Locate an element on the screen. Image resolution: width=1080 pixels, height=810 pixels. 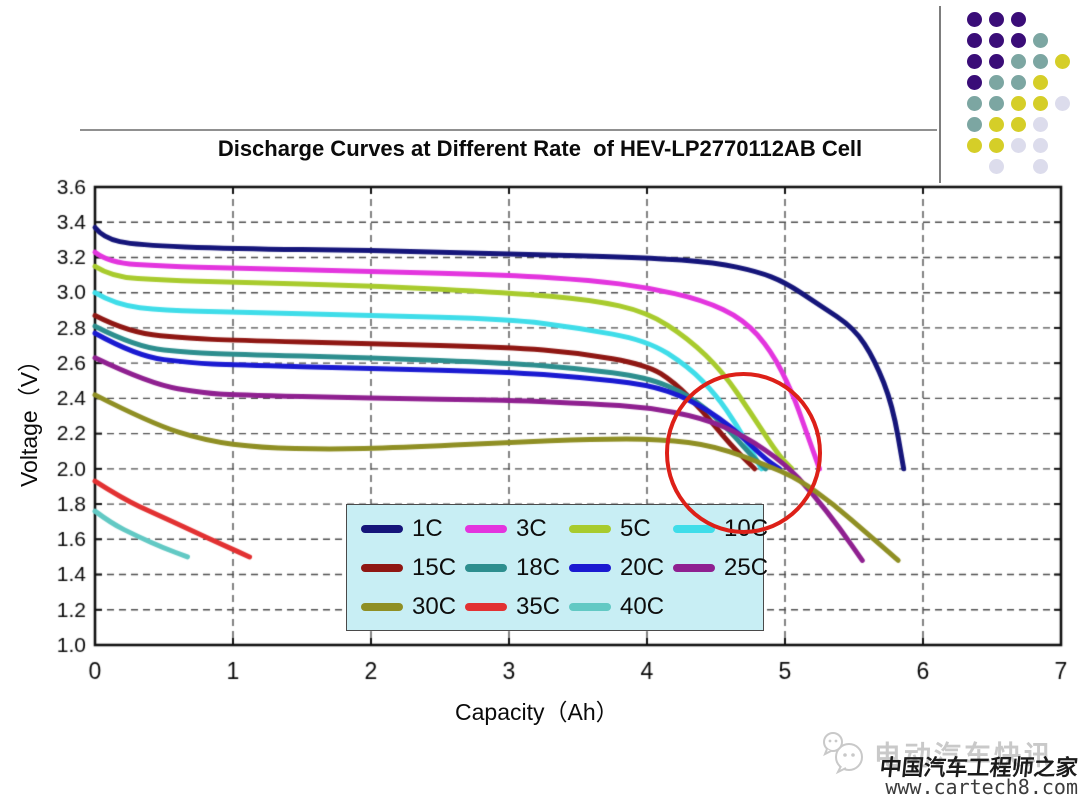
chat-bubbles-icon is located at coordinates (843, 753).